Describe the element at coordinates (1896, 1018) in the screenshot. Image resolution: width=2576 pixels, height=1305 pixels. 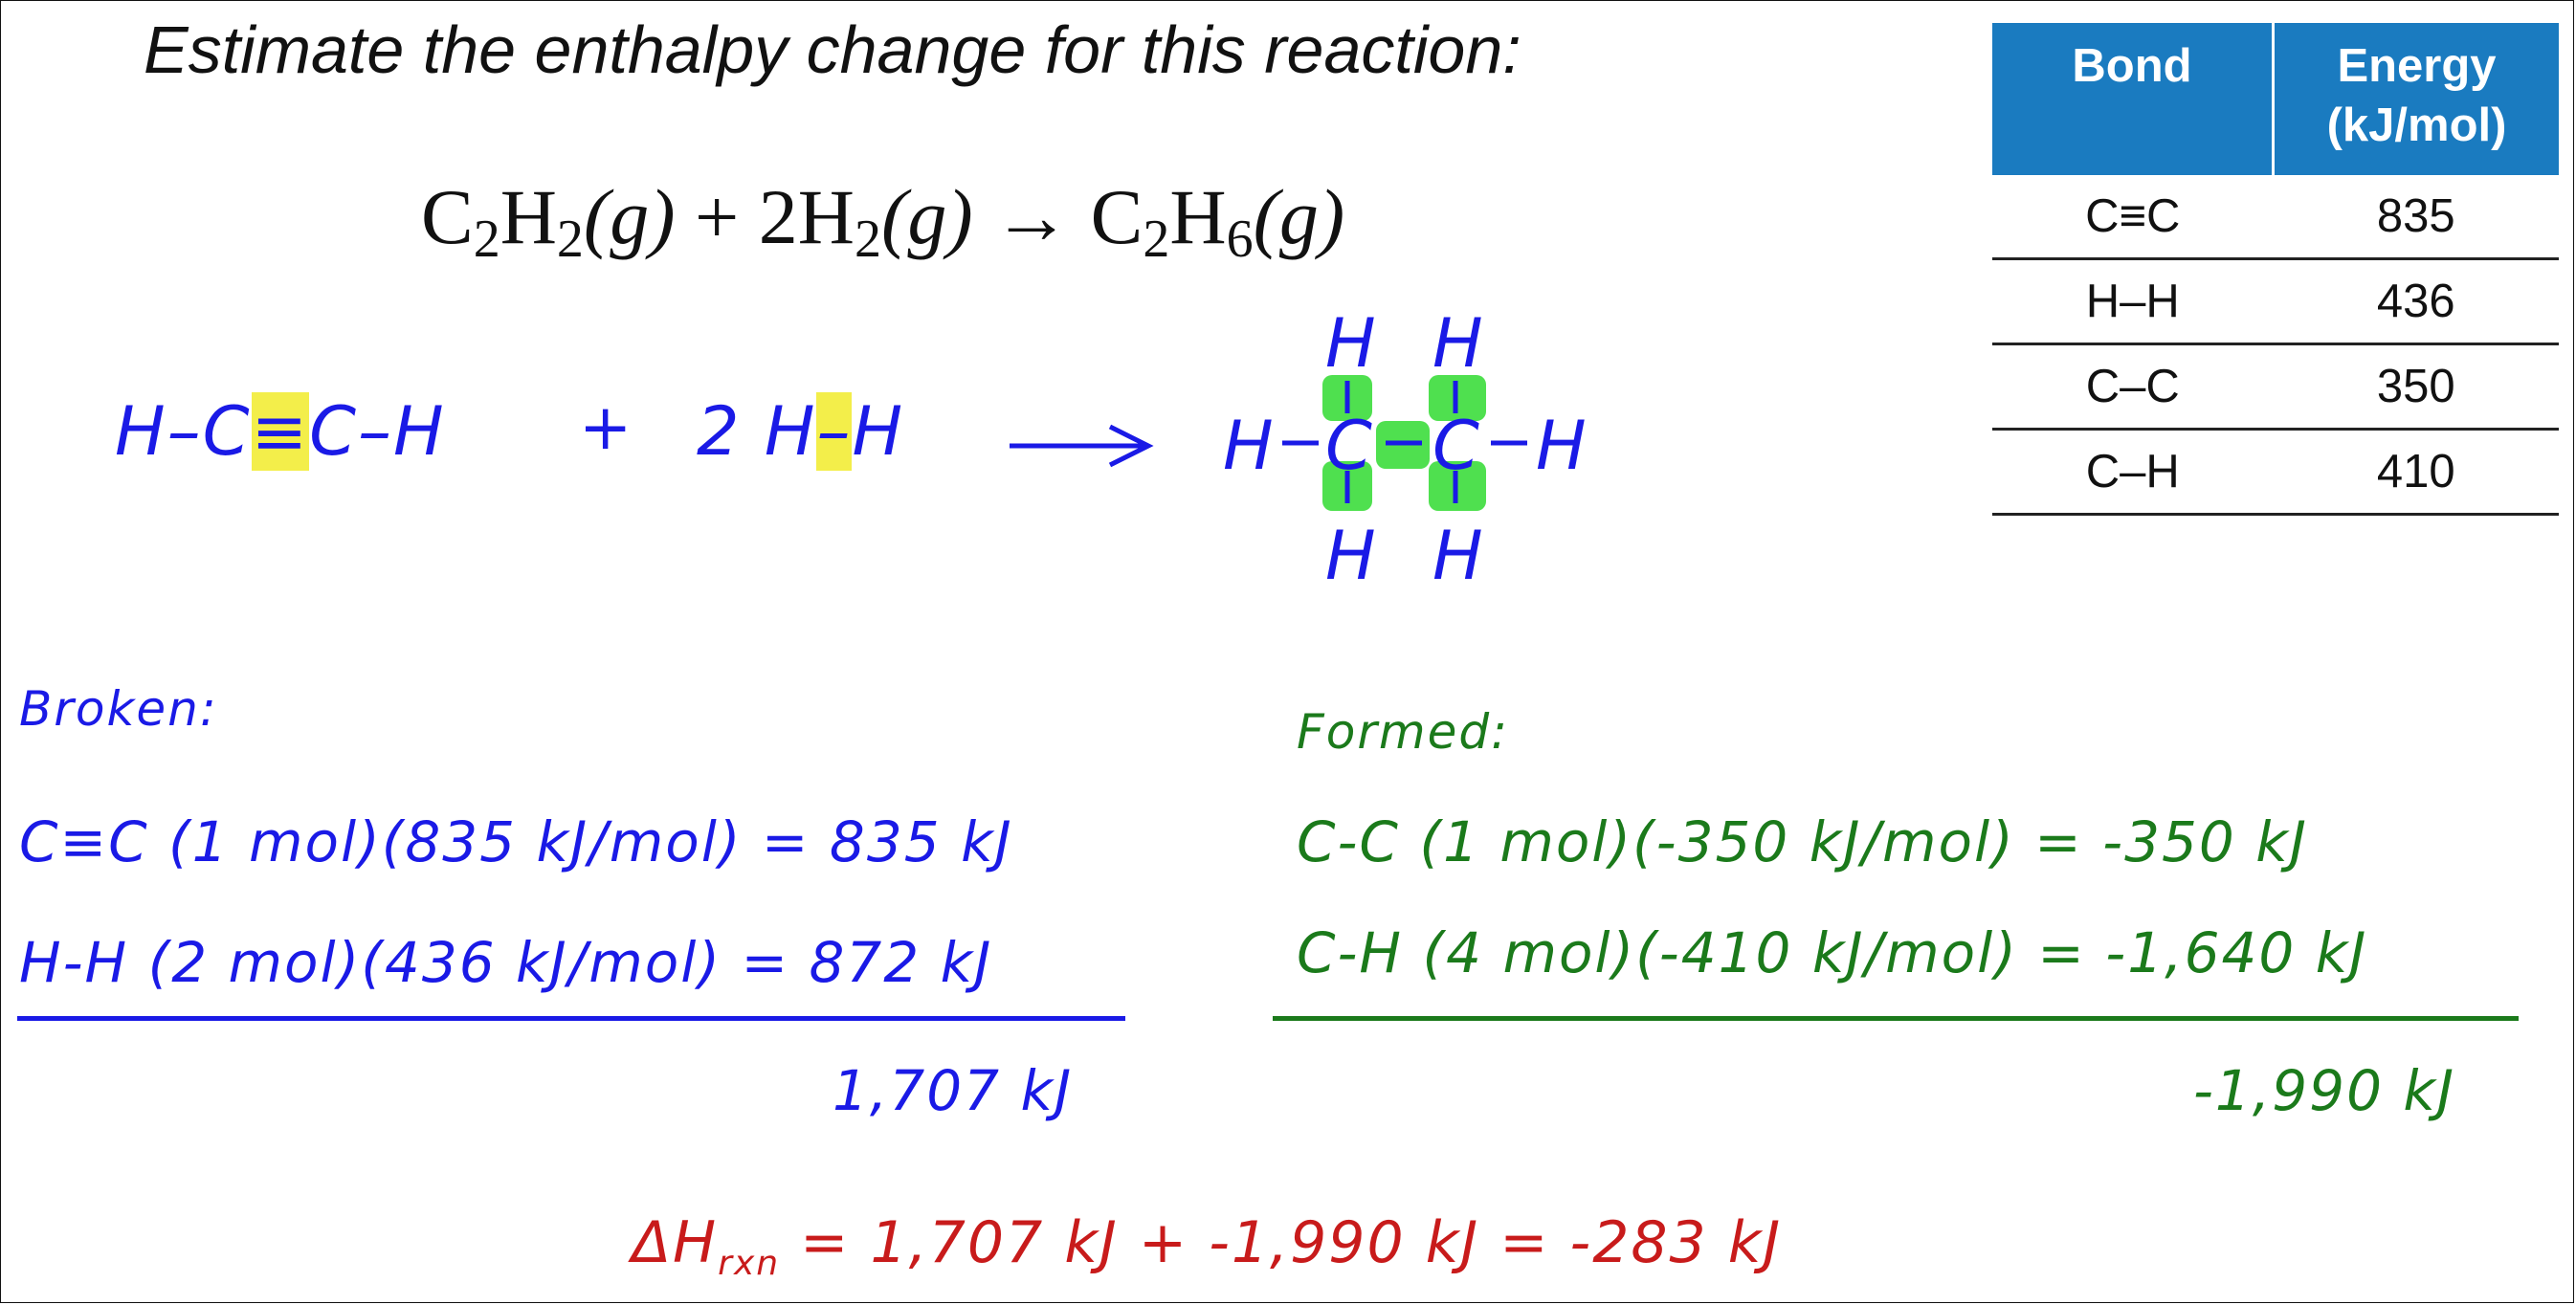
I see `formed-sum-line` at that location.